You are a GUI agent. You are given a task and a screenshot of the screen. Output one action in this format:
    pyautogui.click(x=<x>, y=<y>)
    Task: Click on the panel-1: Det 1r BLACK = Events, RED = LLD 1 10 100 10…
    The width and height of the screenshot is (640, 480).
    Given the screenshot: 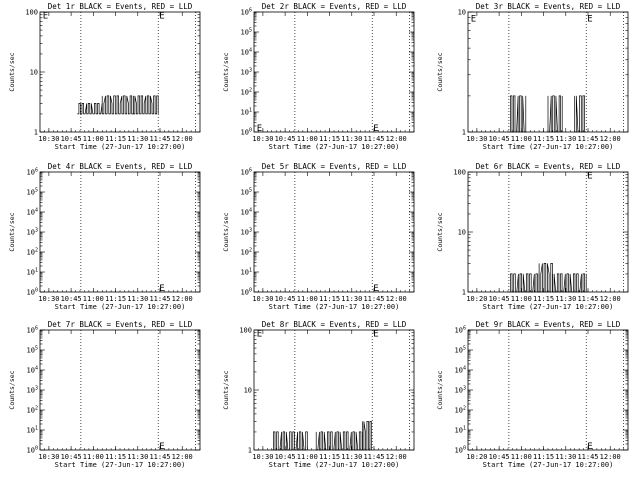 What is the action you would take?
    pyautogui.click(x=104, y=76)
    